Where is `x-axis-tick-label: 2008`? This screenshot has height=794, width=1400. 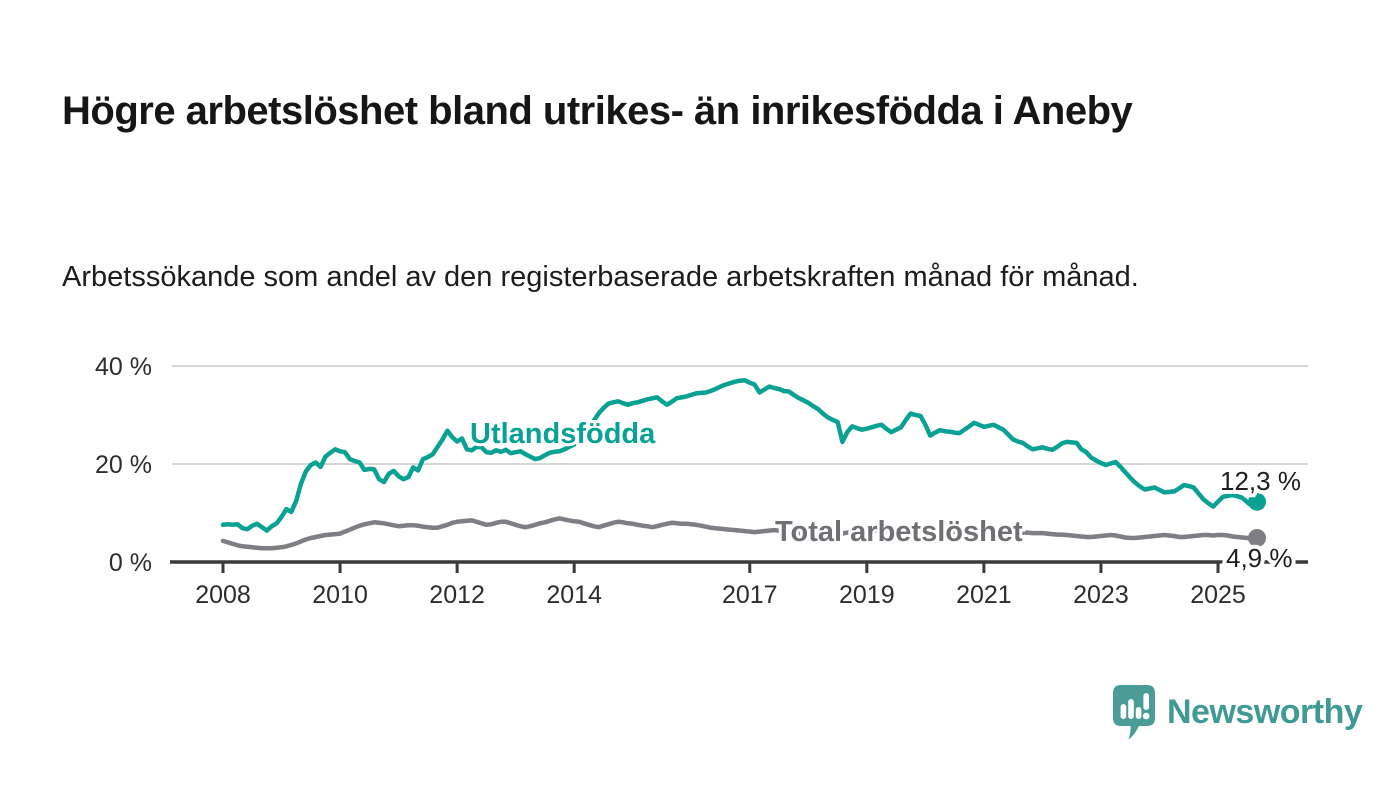 x-axis-tick-label: 2008 is located at coordinates (223, 595).